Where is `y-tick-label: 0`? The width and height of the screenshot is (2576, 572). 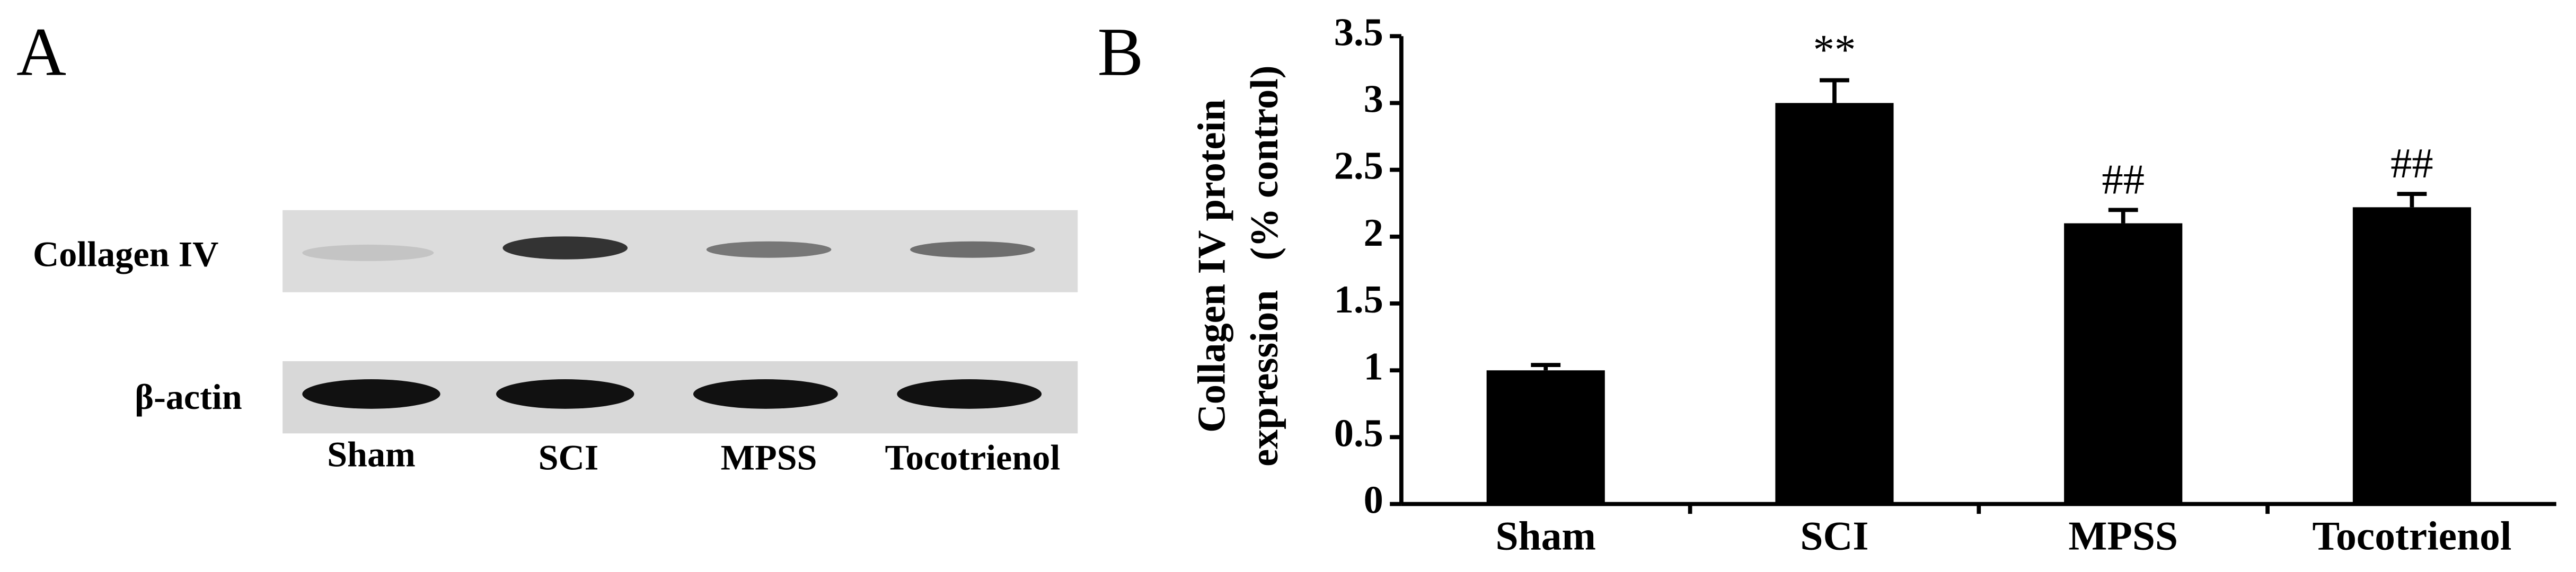
y-tick-label: 0 is located at coordinates (1373, 501).